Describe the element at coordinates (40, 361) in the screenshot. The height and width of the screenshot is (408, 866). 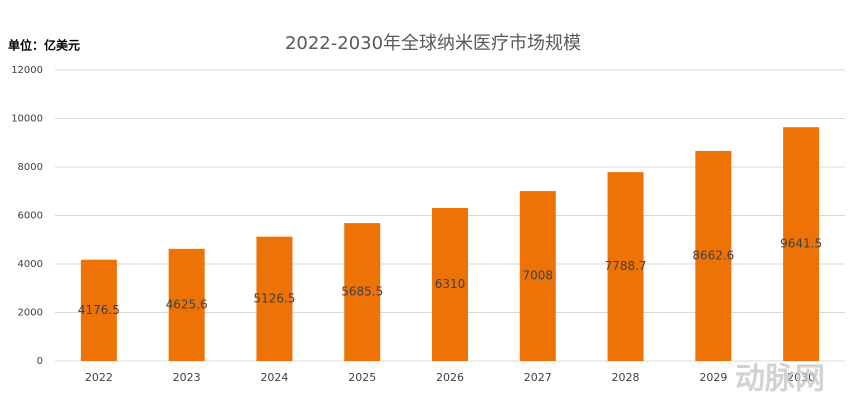
I see `y-tick-label: 0` at that location.